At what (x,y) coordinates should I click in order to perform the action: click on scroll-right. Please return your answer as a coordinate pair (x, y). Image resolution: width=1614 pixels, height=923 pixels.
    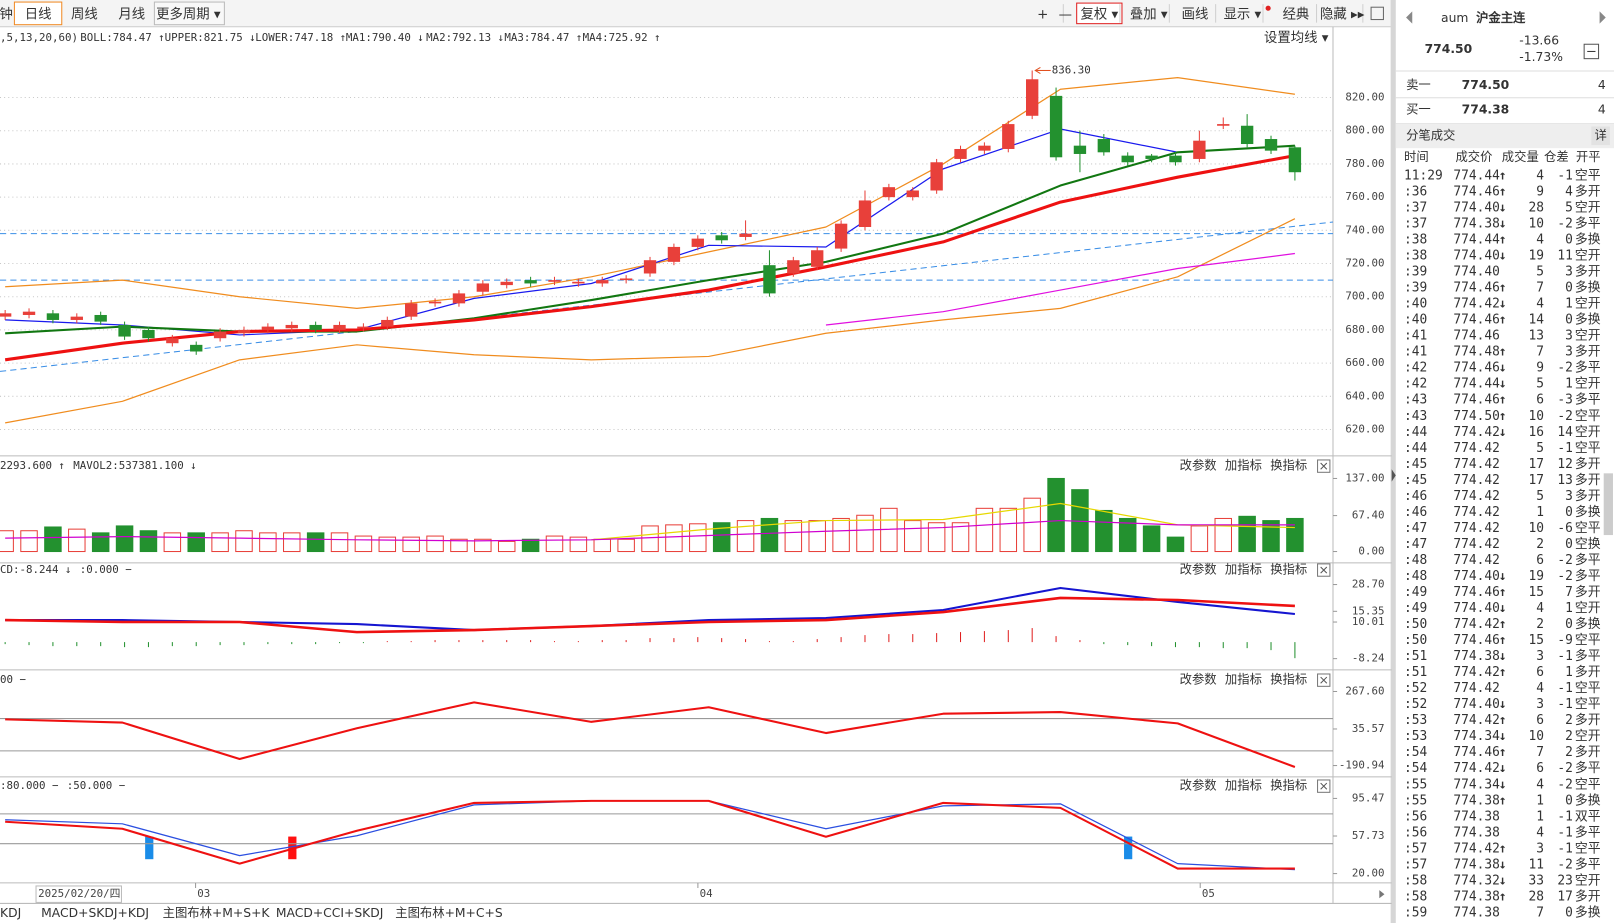
    Looking at the image, I should click on (1382, 894).